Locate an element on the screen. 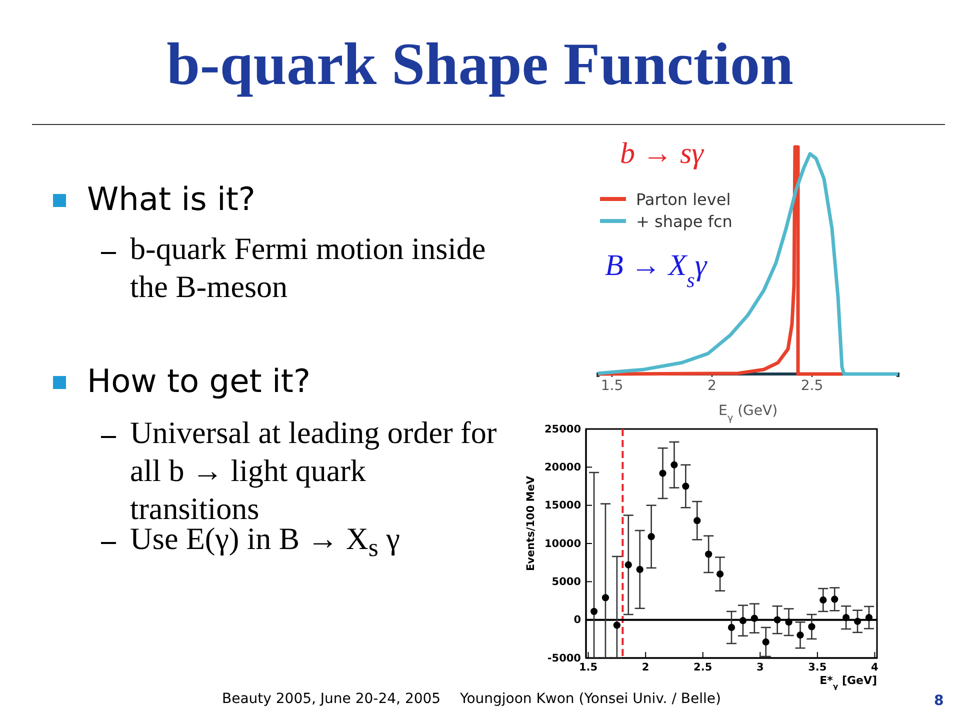  x-tick-label: 4 is located at coordinates (874, 667).